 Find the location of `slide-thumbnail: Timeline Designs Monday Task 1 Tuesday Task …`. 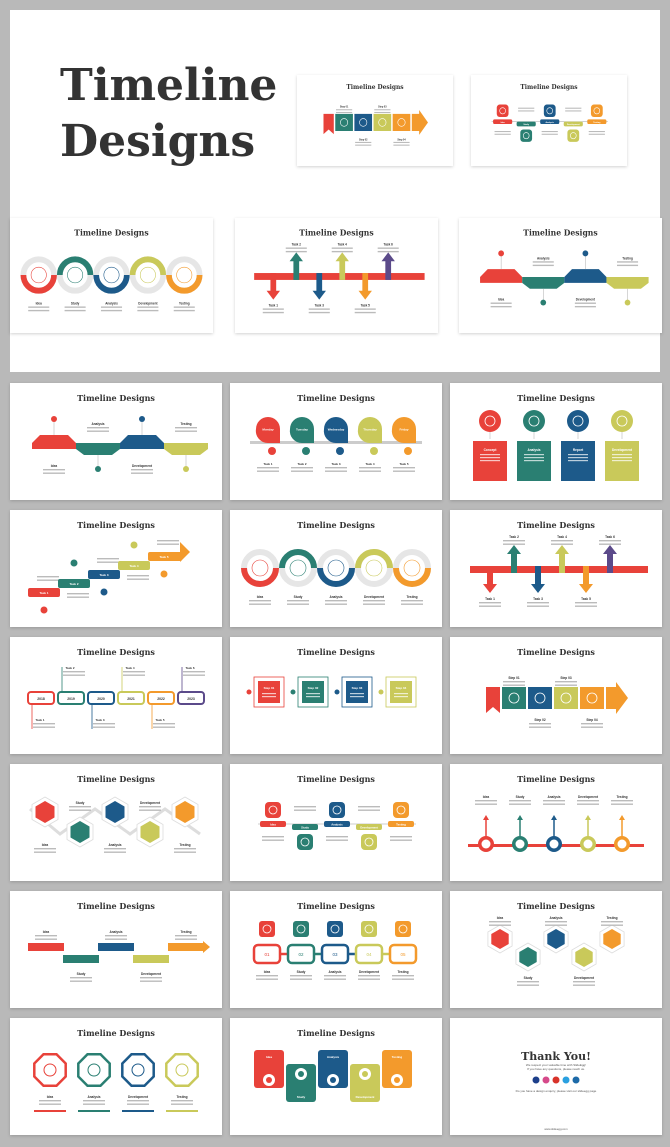

slide-thumbnail: Timeline Designs Monday Task 1 Tuesday Task … is located at coordinates (336, 441).